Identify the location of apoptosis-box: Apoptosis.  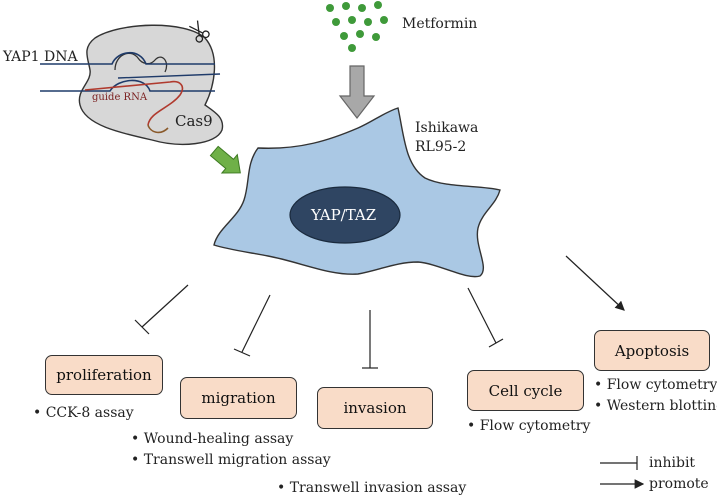
(652, 350).